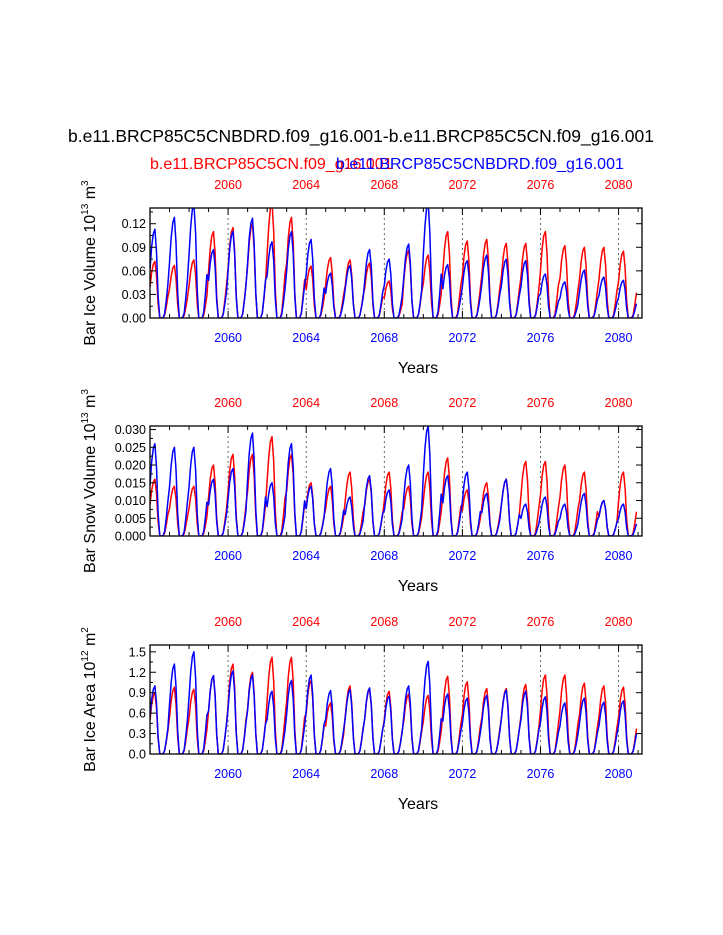  What do you see at coordinates (137, 714) in the screenshot?
I see `y-tick-label: 0.6` at bounding box center [137, 714].